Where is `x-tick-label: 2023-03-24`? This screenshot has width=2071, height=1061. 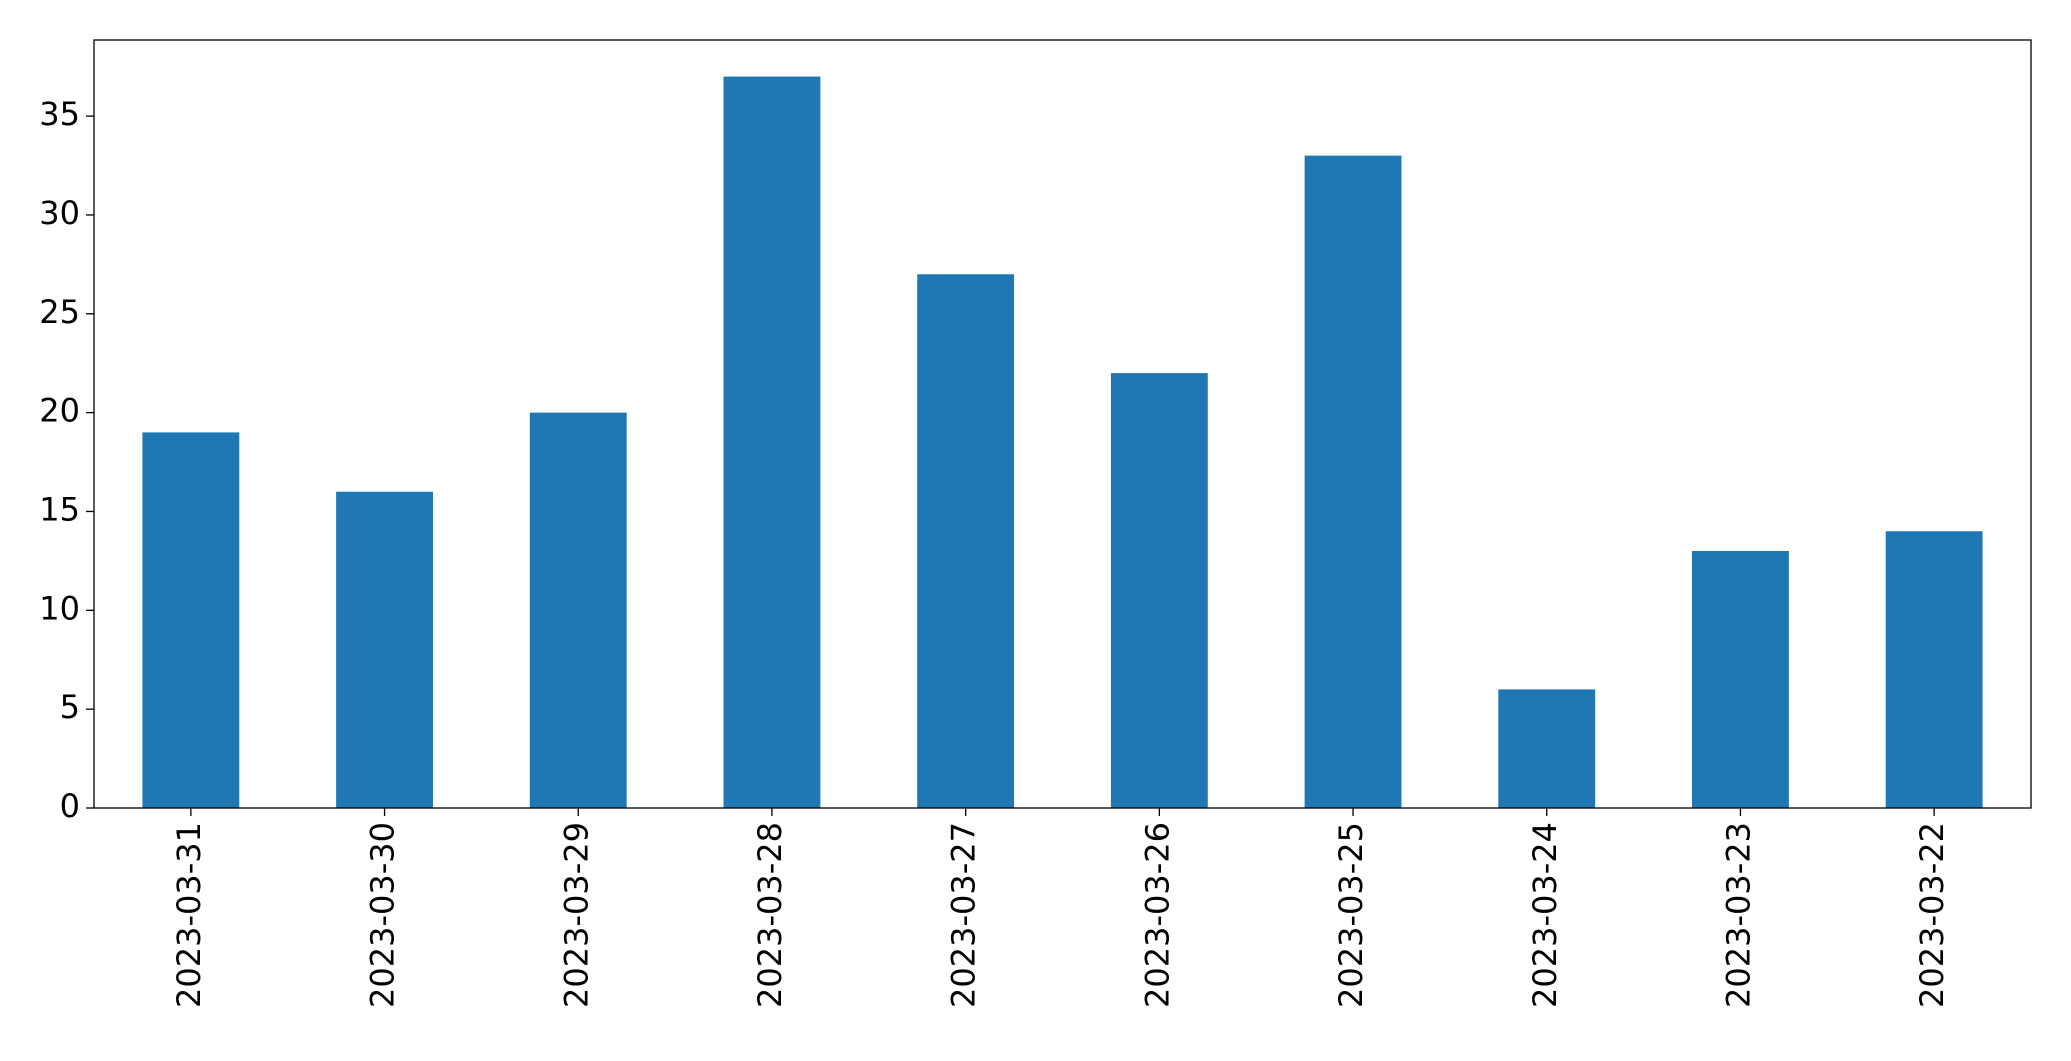 x-tick-label: 2023-03-24 is located at coordinates (1545, 915).